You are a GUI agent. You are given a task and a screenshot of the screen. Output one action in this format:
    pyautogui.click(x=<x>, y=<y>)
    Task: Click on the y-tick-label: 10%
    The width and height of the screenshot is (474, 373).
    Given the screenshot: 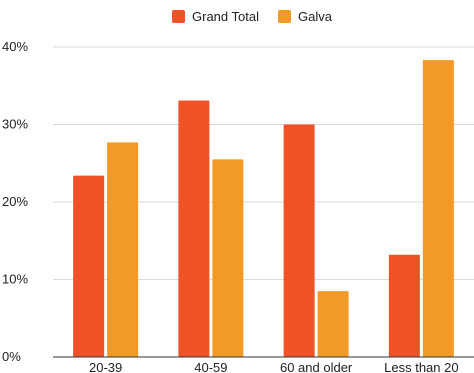 What is the action you would take?
    pyautogui.click(x=15, y=279)
    